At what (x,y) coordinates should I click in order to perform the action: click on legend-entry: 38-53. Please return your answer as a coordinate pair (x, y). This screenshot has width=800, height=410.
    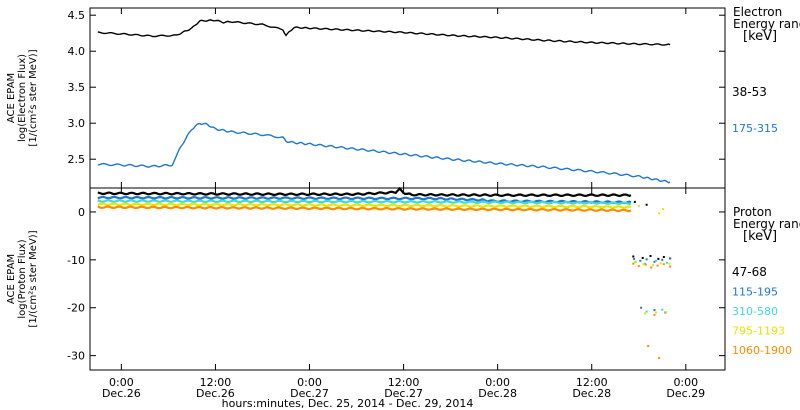
    Looking at the image, I should click on (749, 92).